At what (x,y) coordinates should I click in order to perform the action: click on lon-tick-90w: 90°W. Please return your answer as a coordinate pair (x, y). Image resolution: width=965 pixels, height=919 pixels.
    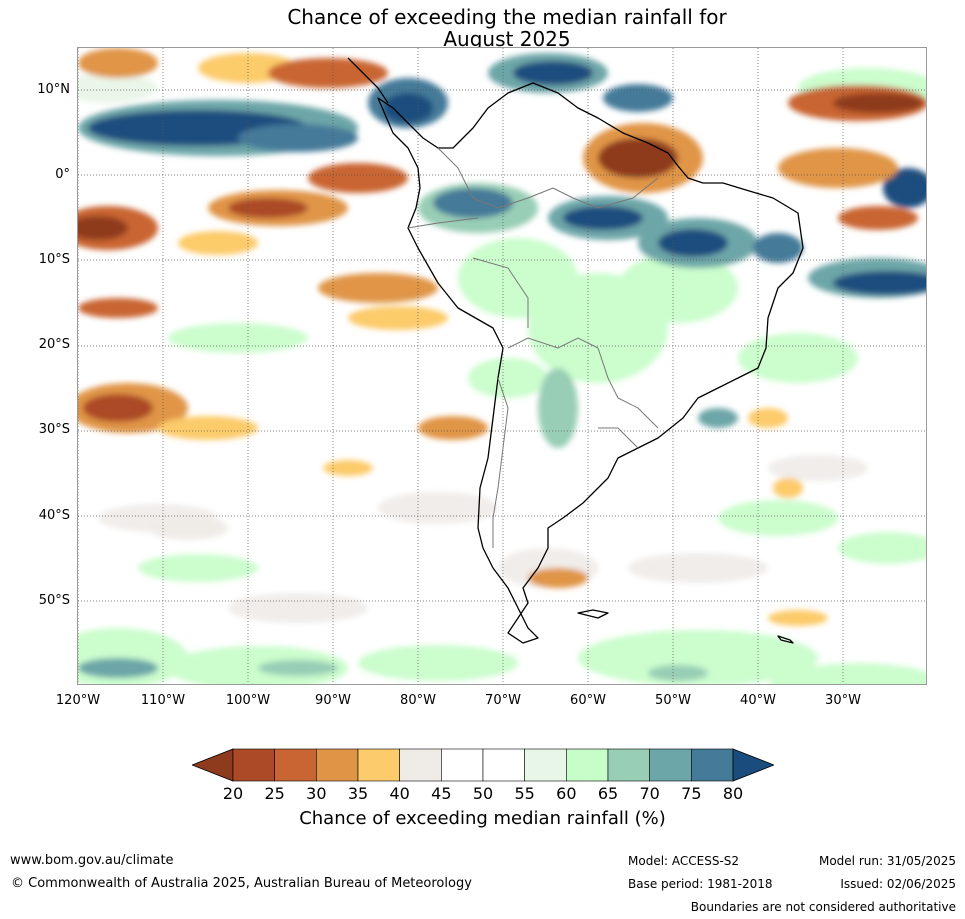
    Looking at the image, I should click on (333, 700).